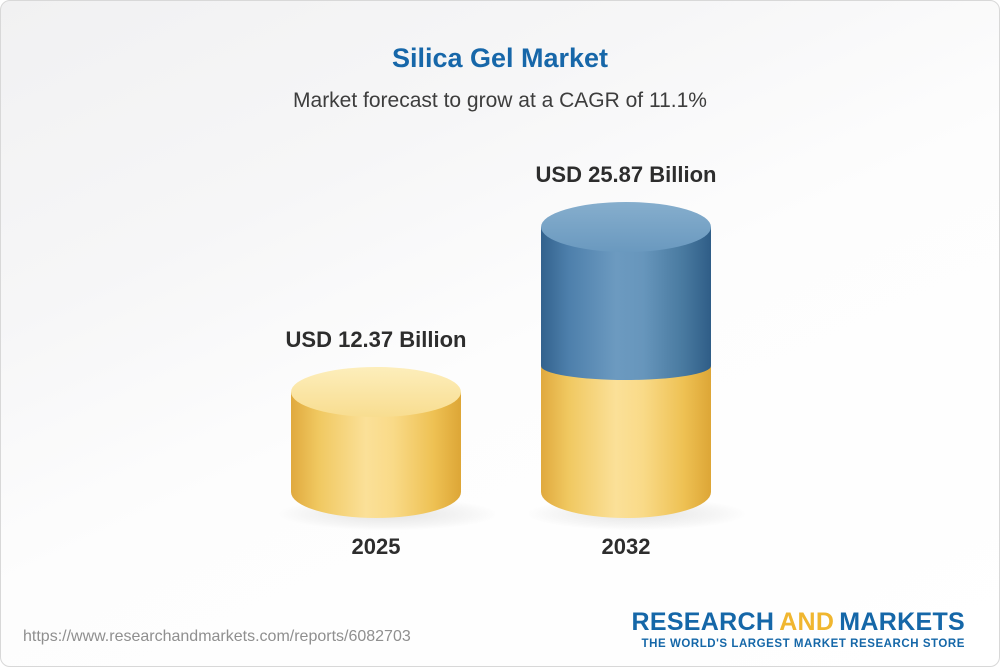  I want to click on bar-2032: USD 25.87 Billion 2032, so click(637, 360).